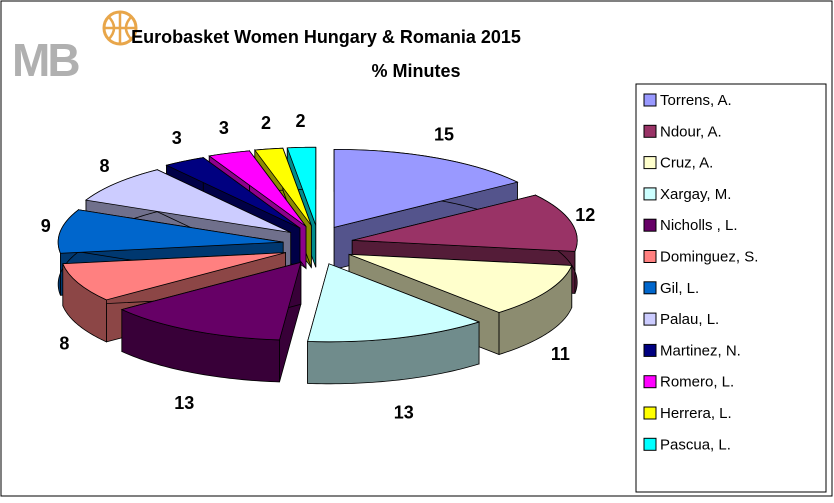 Image resolution: width=834 pixels, height=503 pixels. Describe the element at coordinates (709, 256) in the screenshot. I see `legend-label: Dominguez, S.` at that location.